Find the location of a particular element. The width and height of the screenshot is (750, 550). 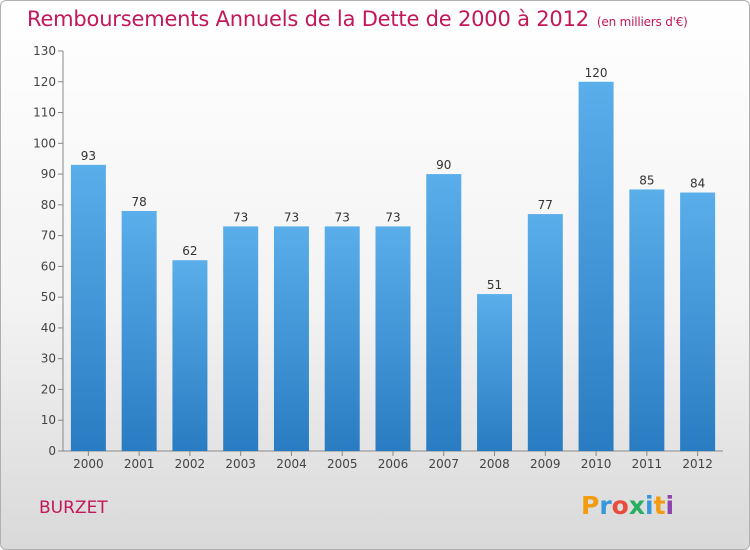

y-tick-label: 80 is located at coordinates (48, 205).